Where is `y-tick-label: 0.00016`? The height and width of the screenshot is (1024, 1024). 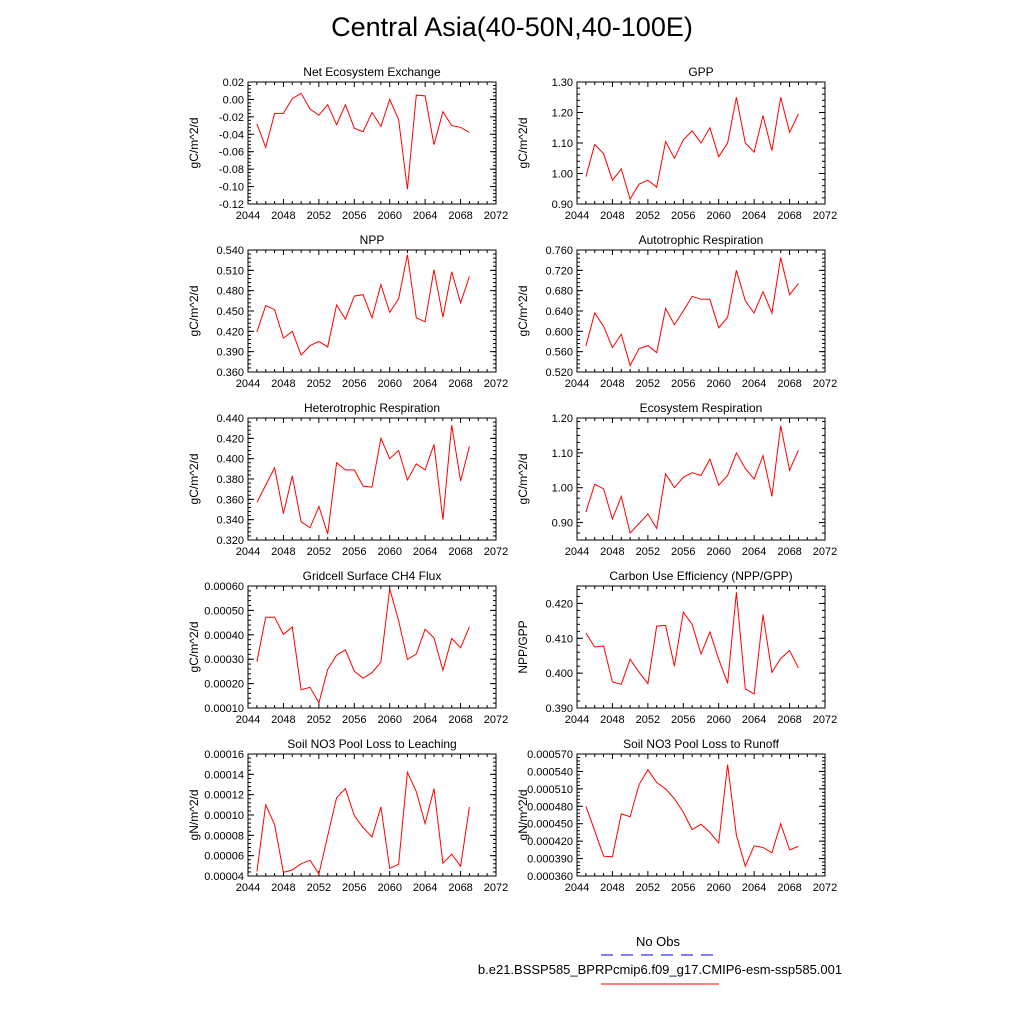 y-tick-label: 0.00016 is located at coordinates (224, 755).